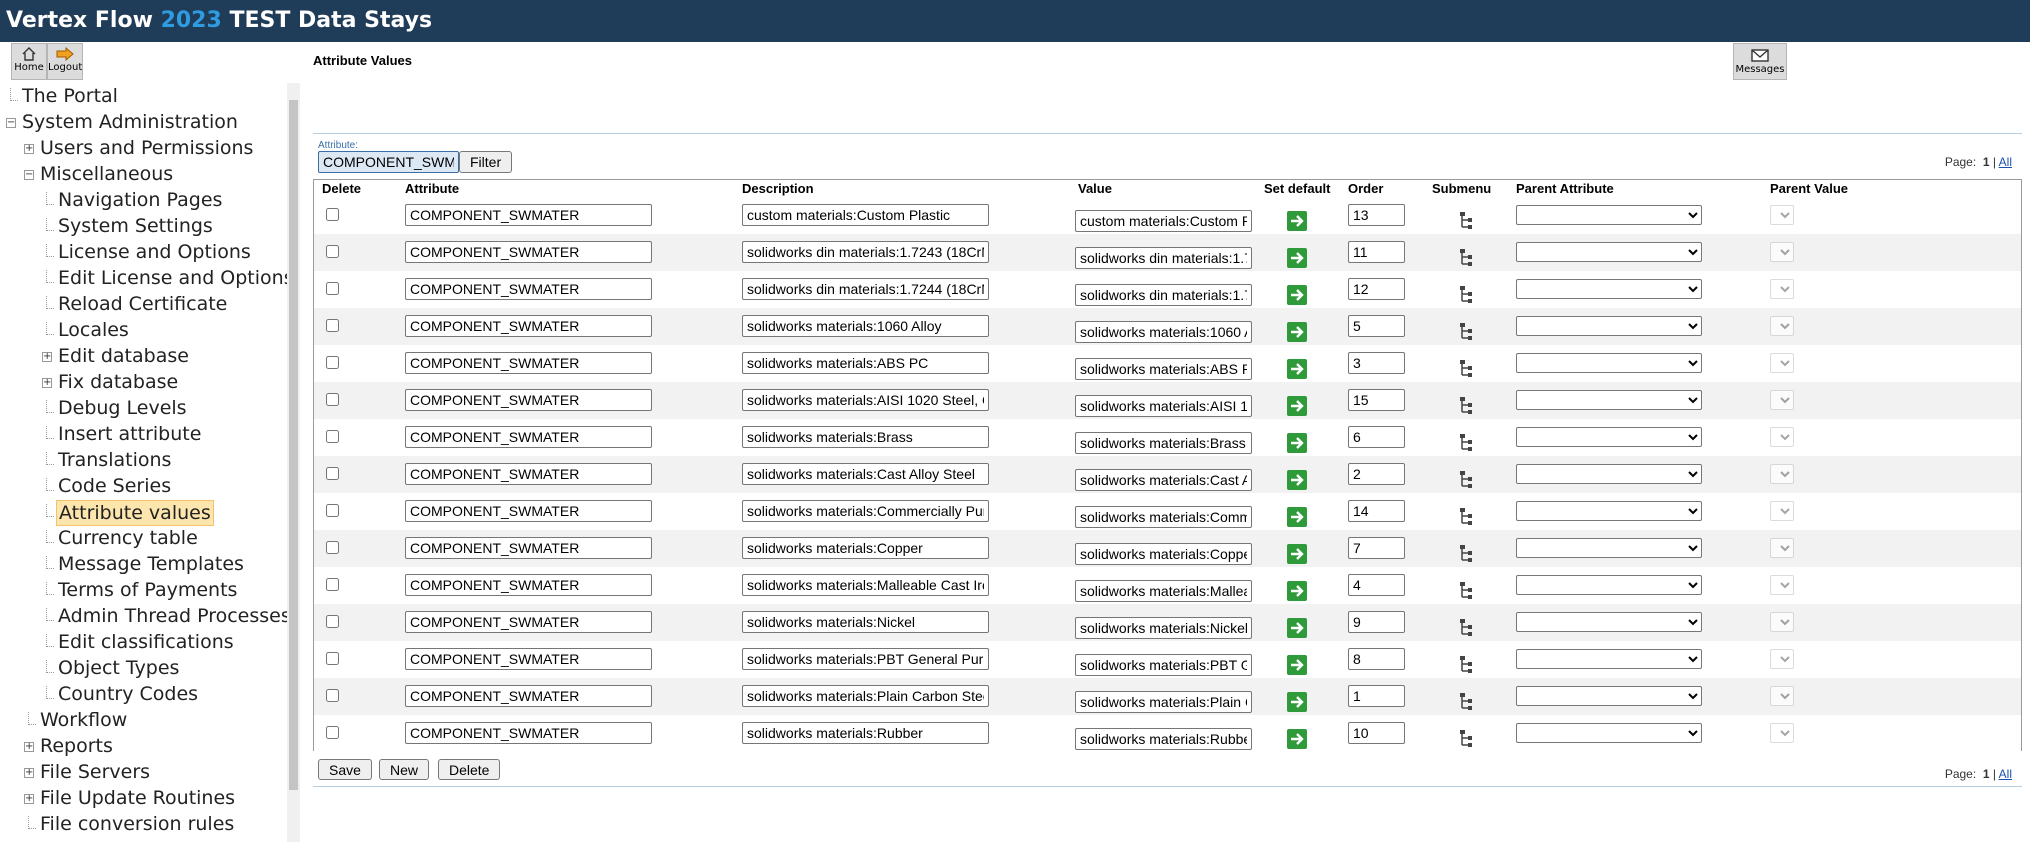 Image resolution: width=2030 pixels, height=842 pixels. I want to click on nav-item: Attribute values, so click(135, 513).